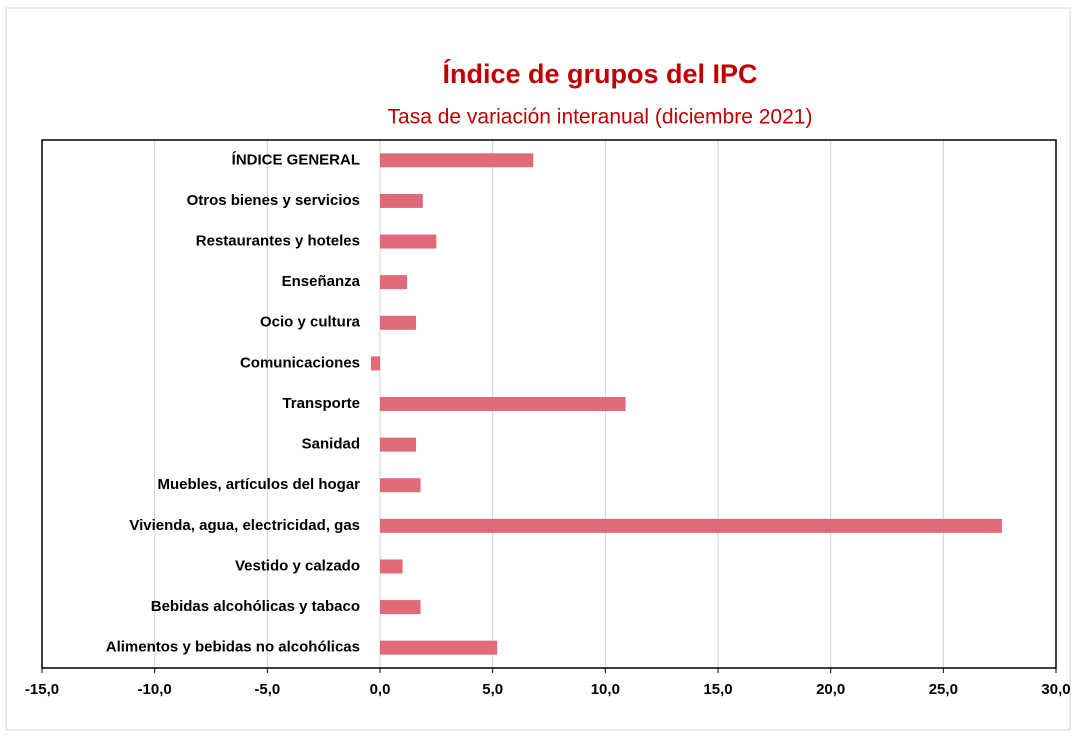 The height and width of the screenshot is (737, 1076). I want to click on x-tick-label: 20,0, so click(830, 689).